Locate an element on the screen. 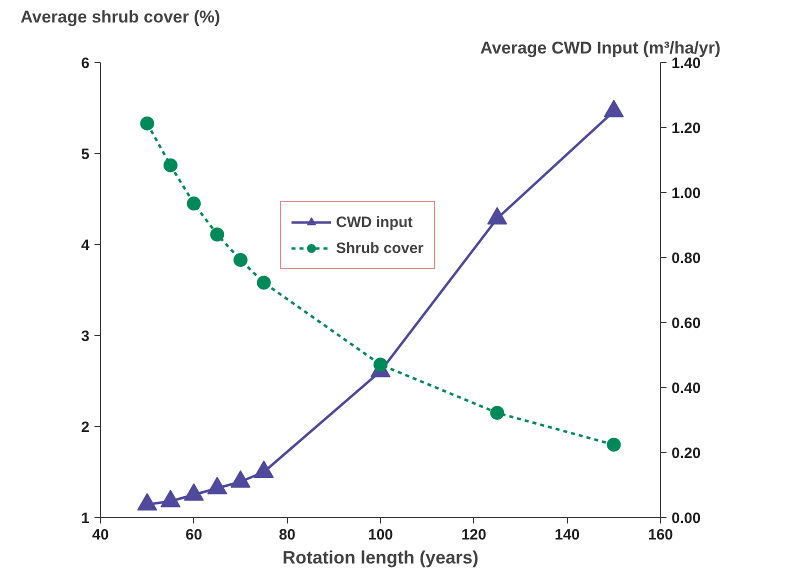  y-tick-label: 3 is located at coordinates (85, 336).